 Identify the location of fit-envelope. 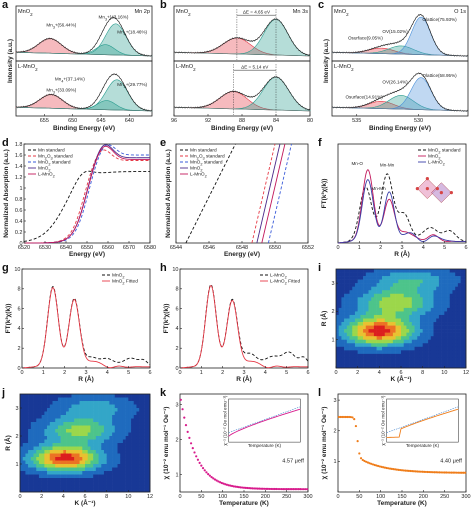
(84, 37).